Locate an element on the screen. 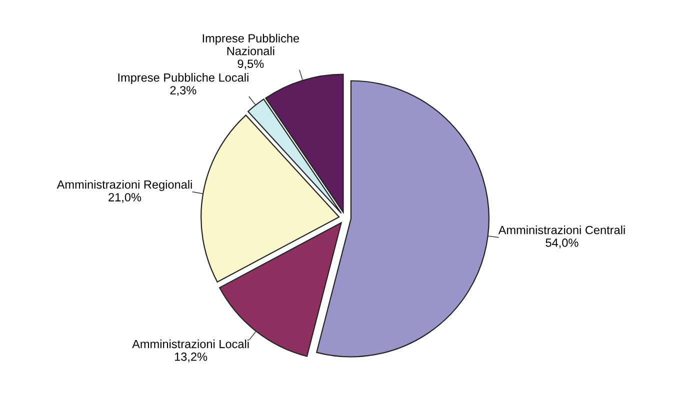 The width and height of the screenshot is (674, 413). data-label: 2,3% is located at coordinates (183, 91).